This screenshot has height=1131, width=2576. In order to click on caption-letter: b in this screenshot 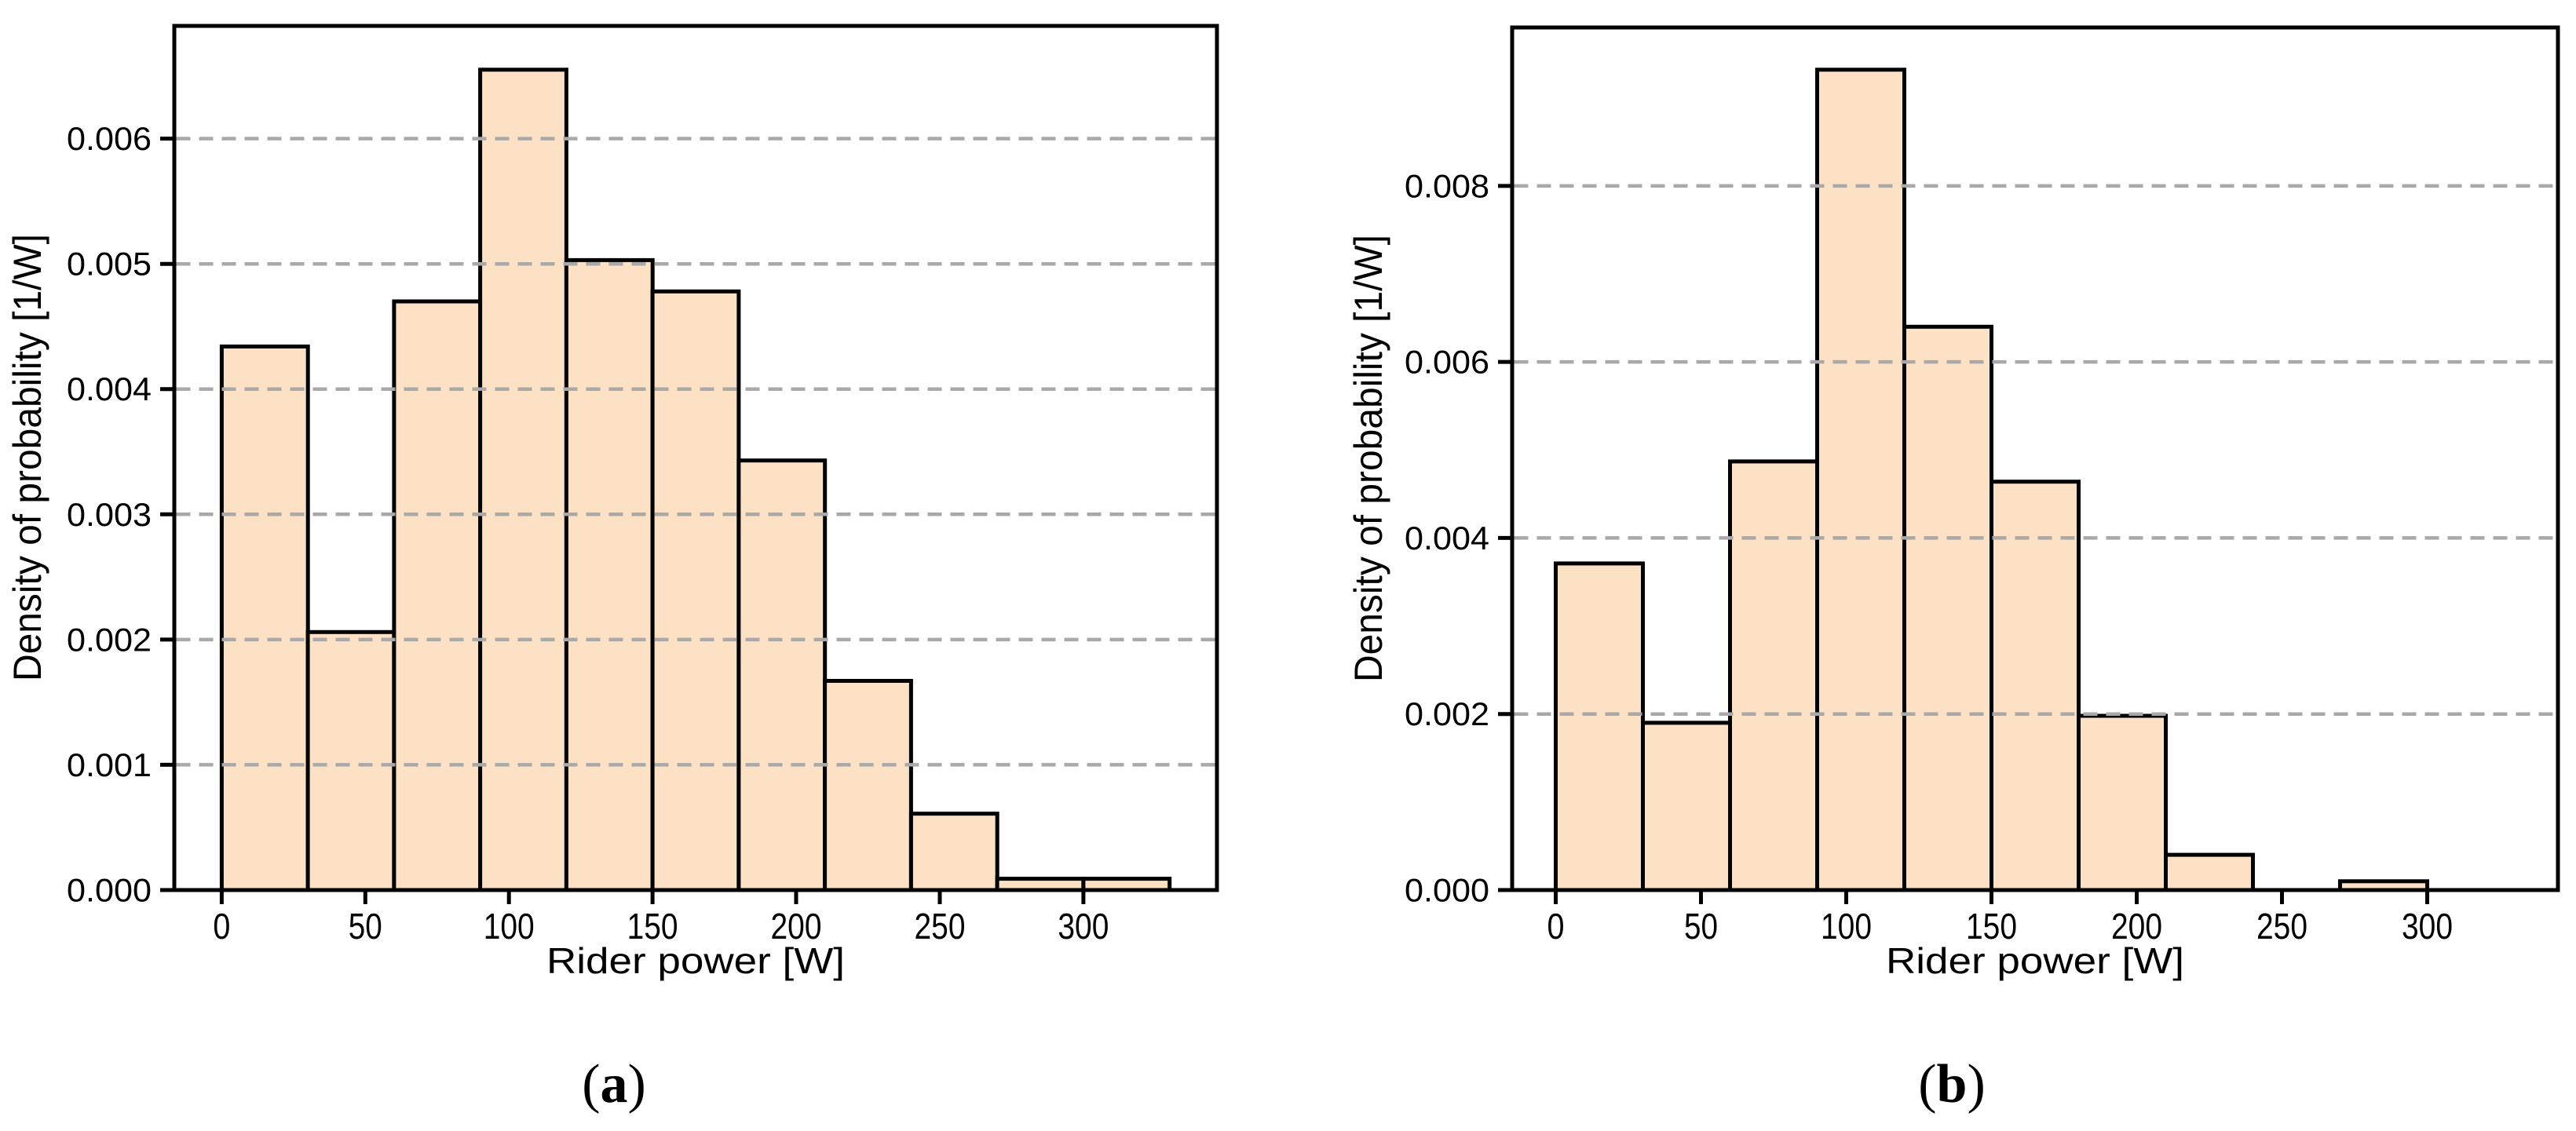, I will do `click(1952, 1084)`.